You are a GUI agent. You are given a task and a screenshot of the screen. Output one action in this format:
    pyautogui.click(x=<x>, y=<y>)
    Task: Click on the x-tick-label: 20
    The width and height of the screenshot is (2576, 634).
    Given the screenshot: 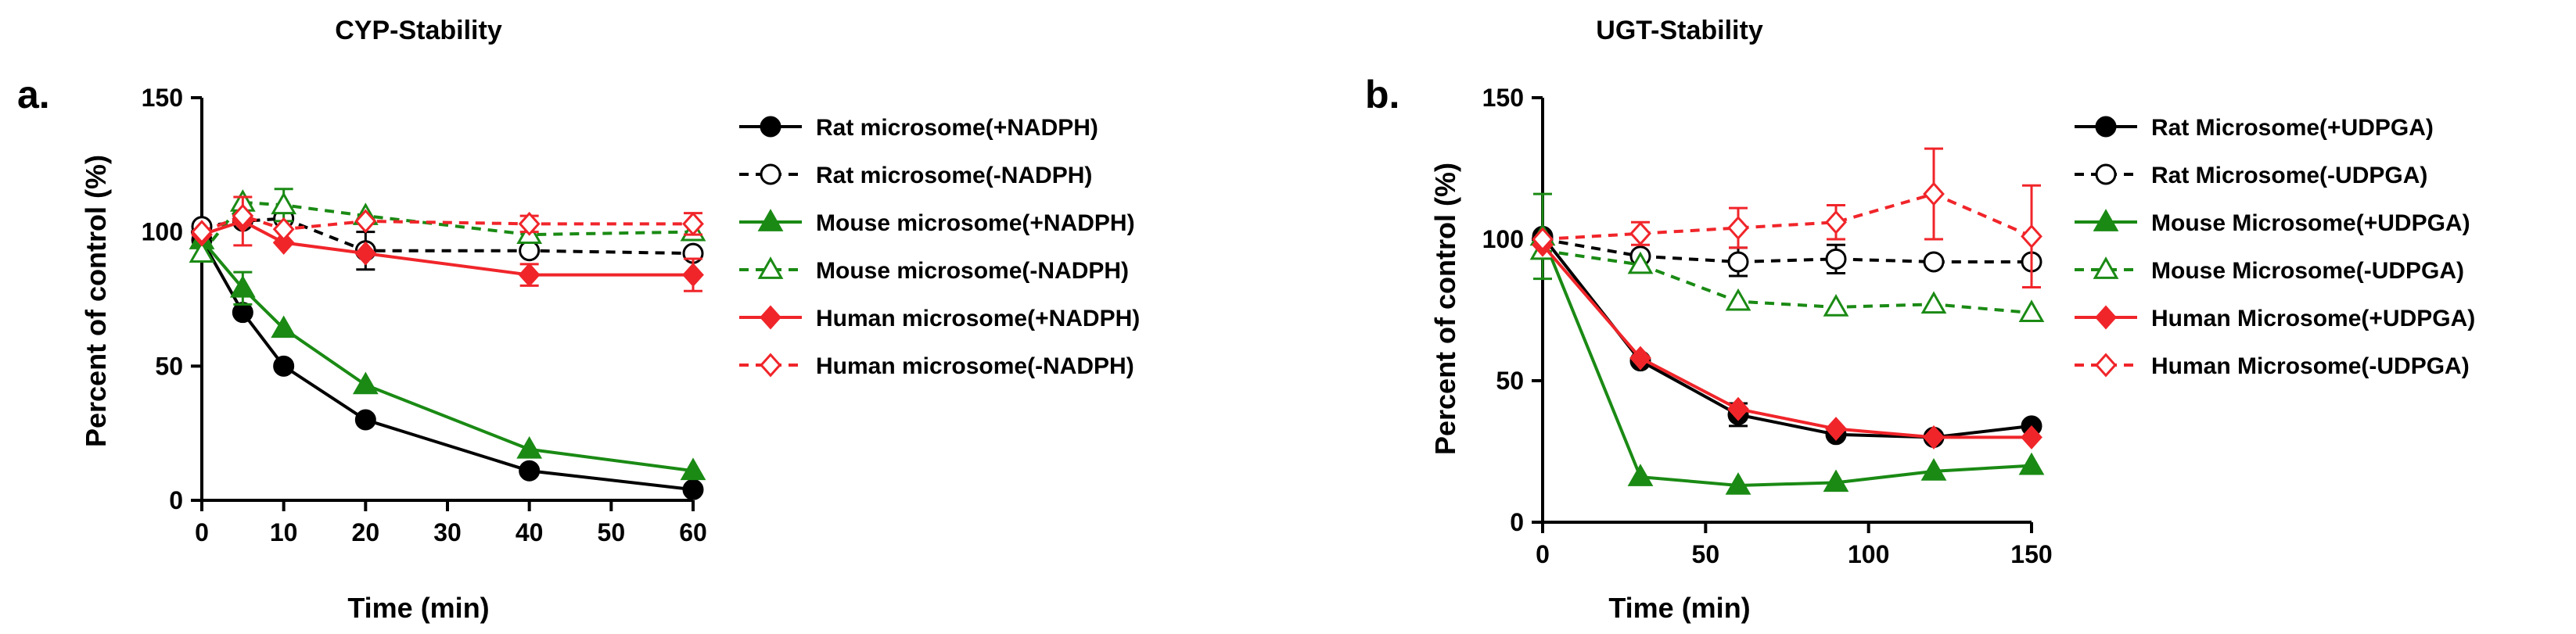 What is the action you would take?
    pyautogui.click(x=366, y=532)
    